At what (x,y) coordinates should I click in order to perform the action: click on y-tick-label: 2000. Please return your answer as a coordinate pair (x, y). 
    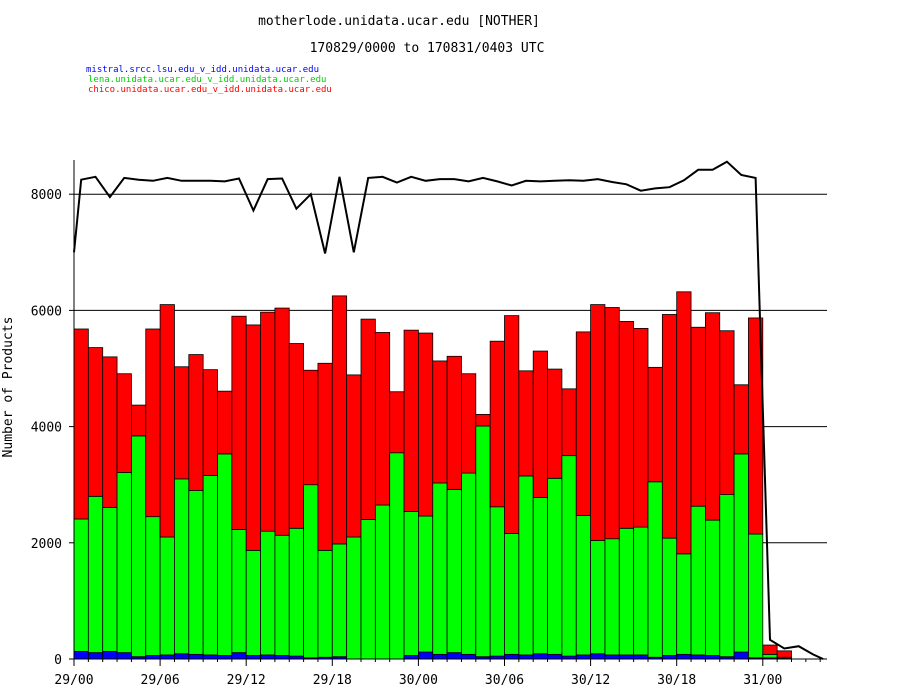
    Looking at the image, I should click on (46, 544).